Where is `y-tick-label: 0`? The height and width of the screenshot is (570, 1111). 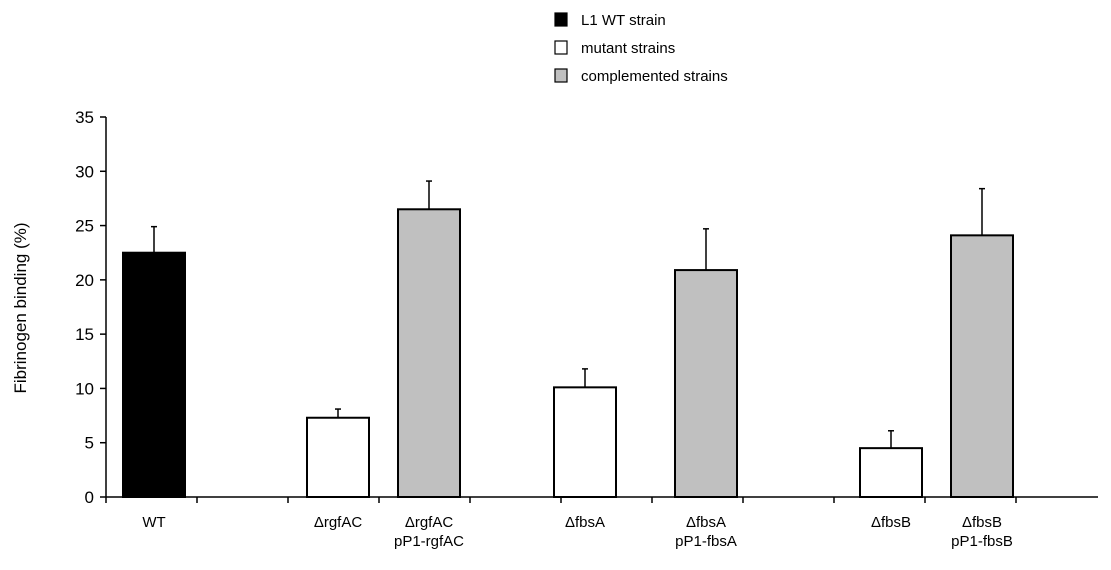
y-tick-label: 0 is located at coordinates (89, 497).